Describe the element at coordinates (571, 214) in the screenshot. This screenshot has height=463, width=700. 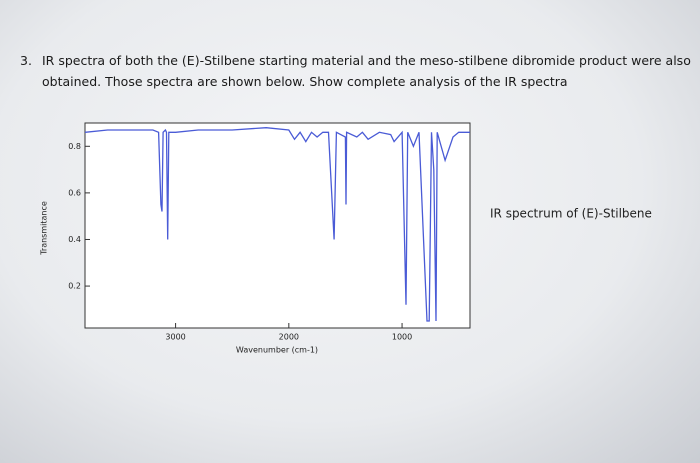
I see `side-label: IR spectrum of (E)-Stilbene` at that location.